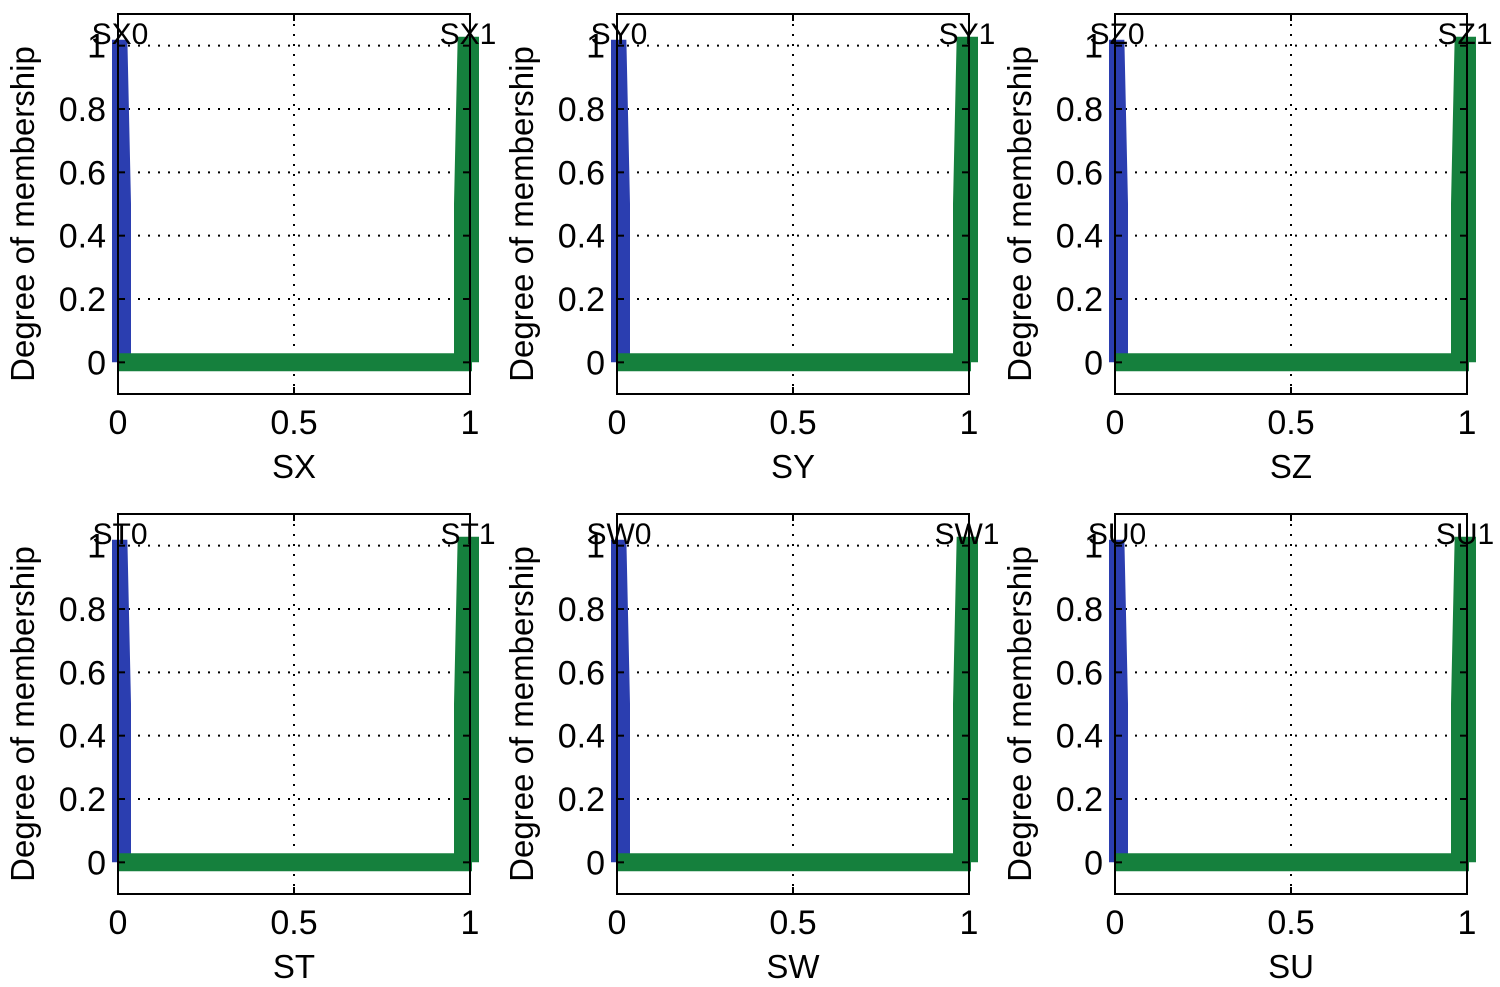 This screenshot has width=1500, height=987. Describe the element at coordinates (966, 534) in the screenshot. I see `mf-label: SW1` at that location.